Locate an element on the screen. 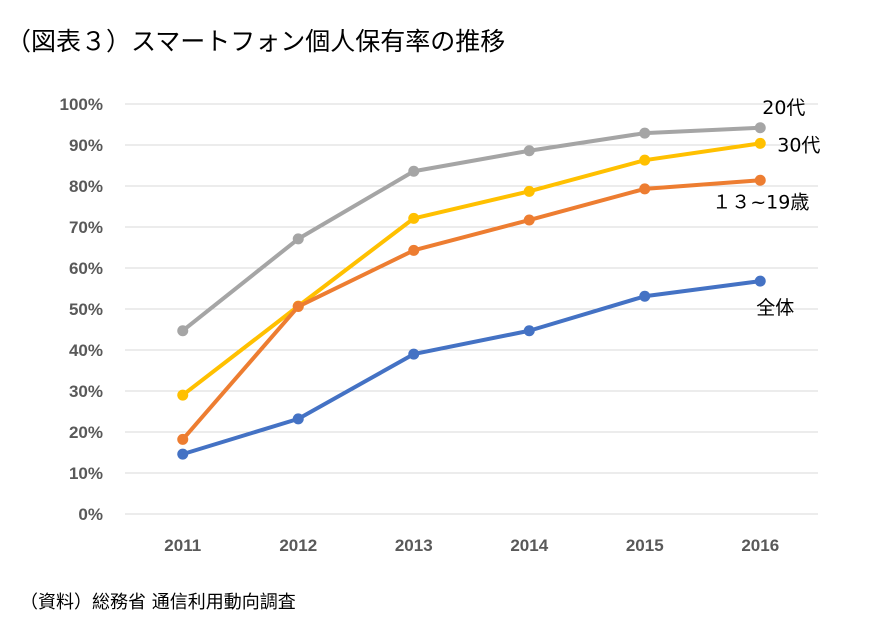  y-tick-label: 50% is located at coordinates (86, 309).